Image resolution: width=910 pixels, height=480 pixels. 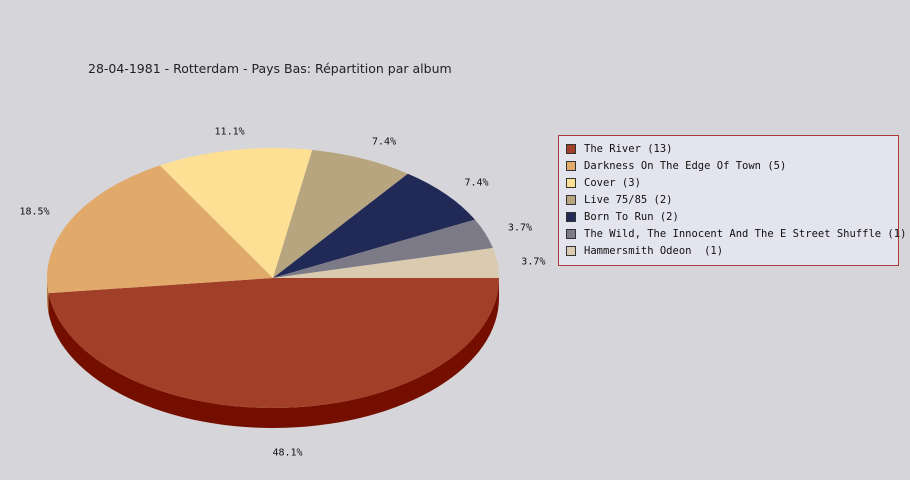 I want to click on legend-item: Live 75/85 (2), so click(x=619, y=200).